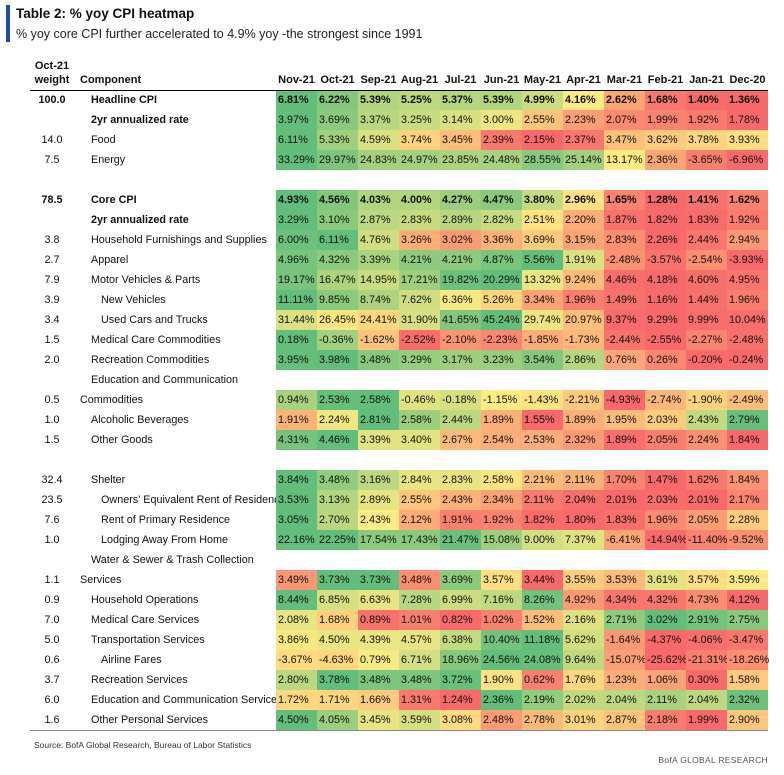 The image size is (784, 775). I want to click on heatmap-cell: 5.37%, so click(460, 100).